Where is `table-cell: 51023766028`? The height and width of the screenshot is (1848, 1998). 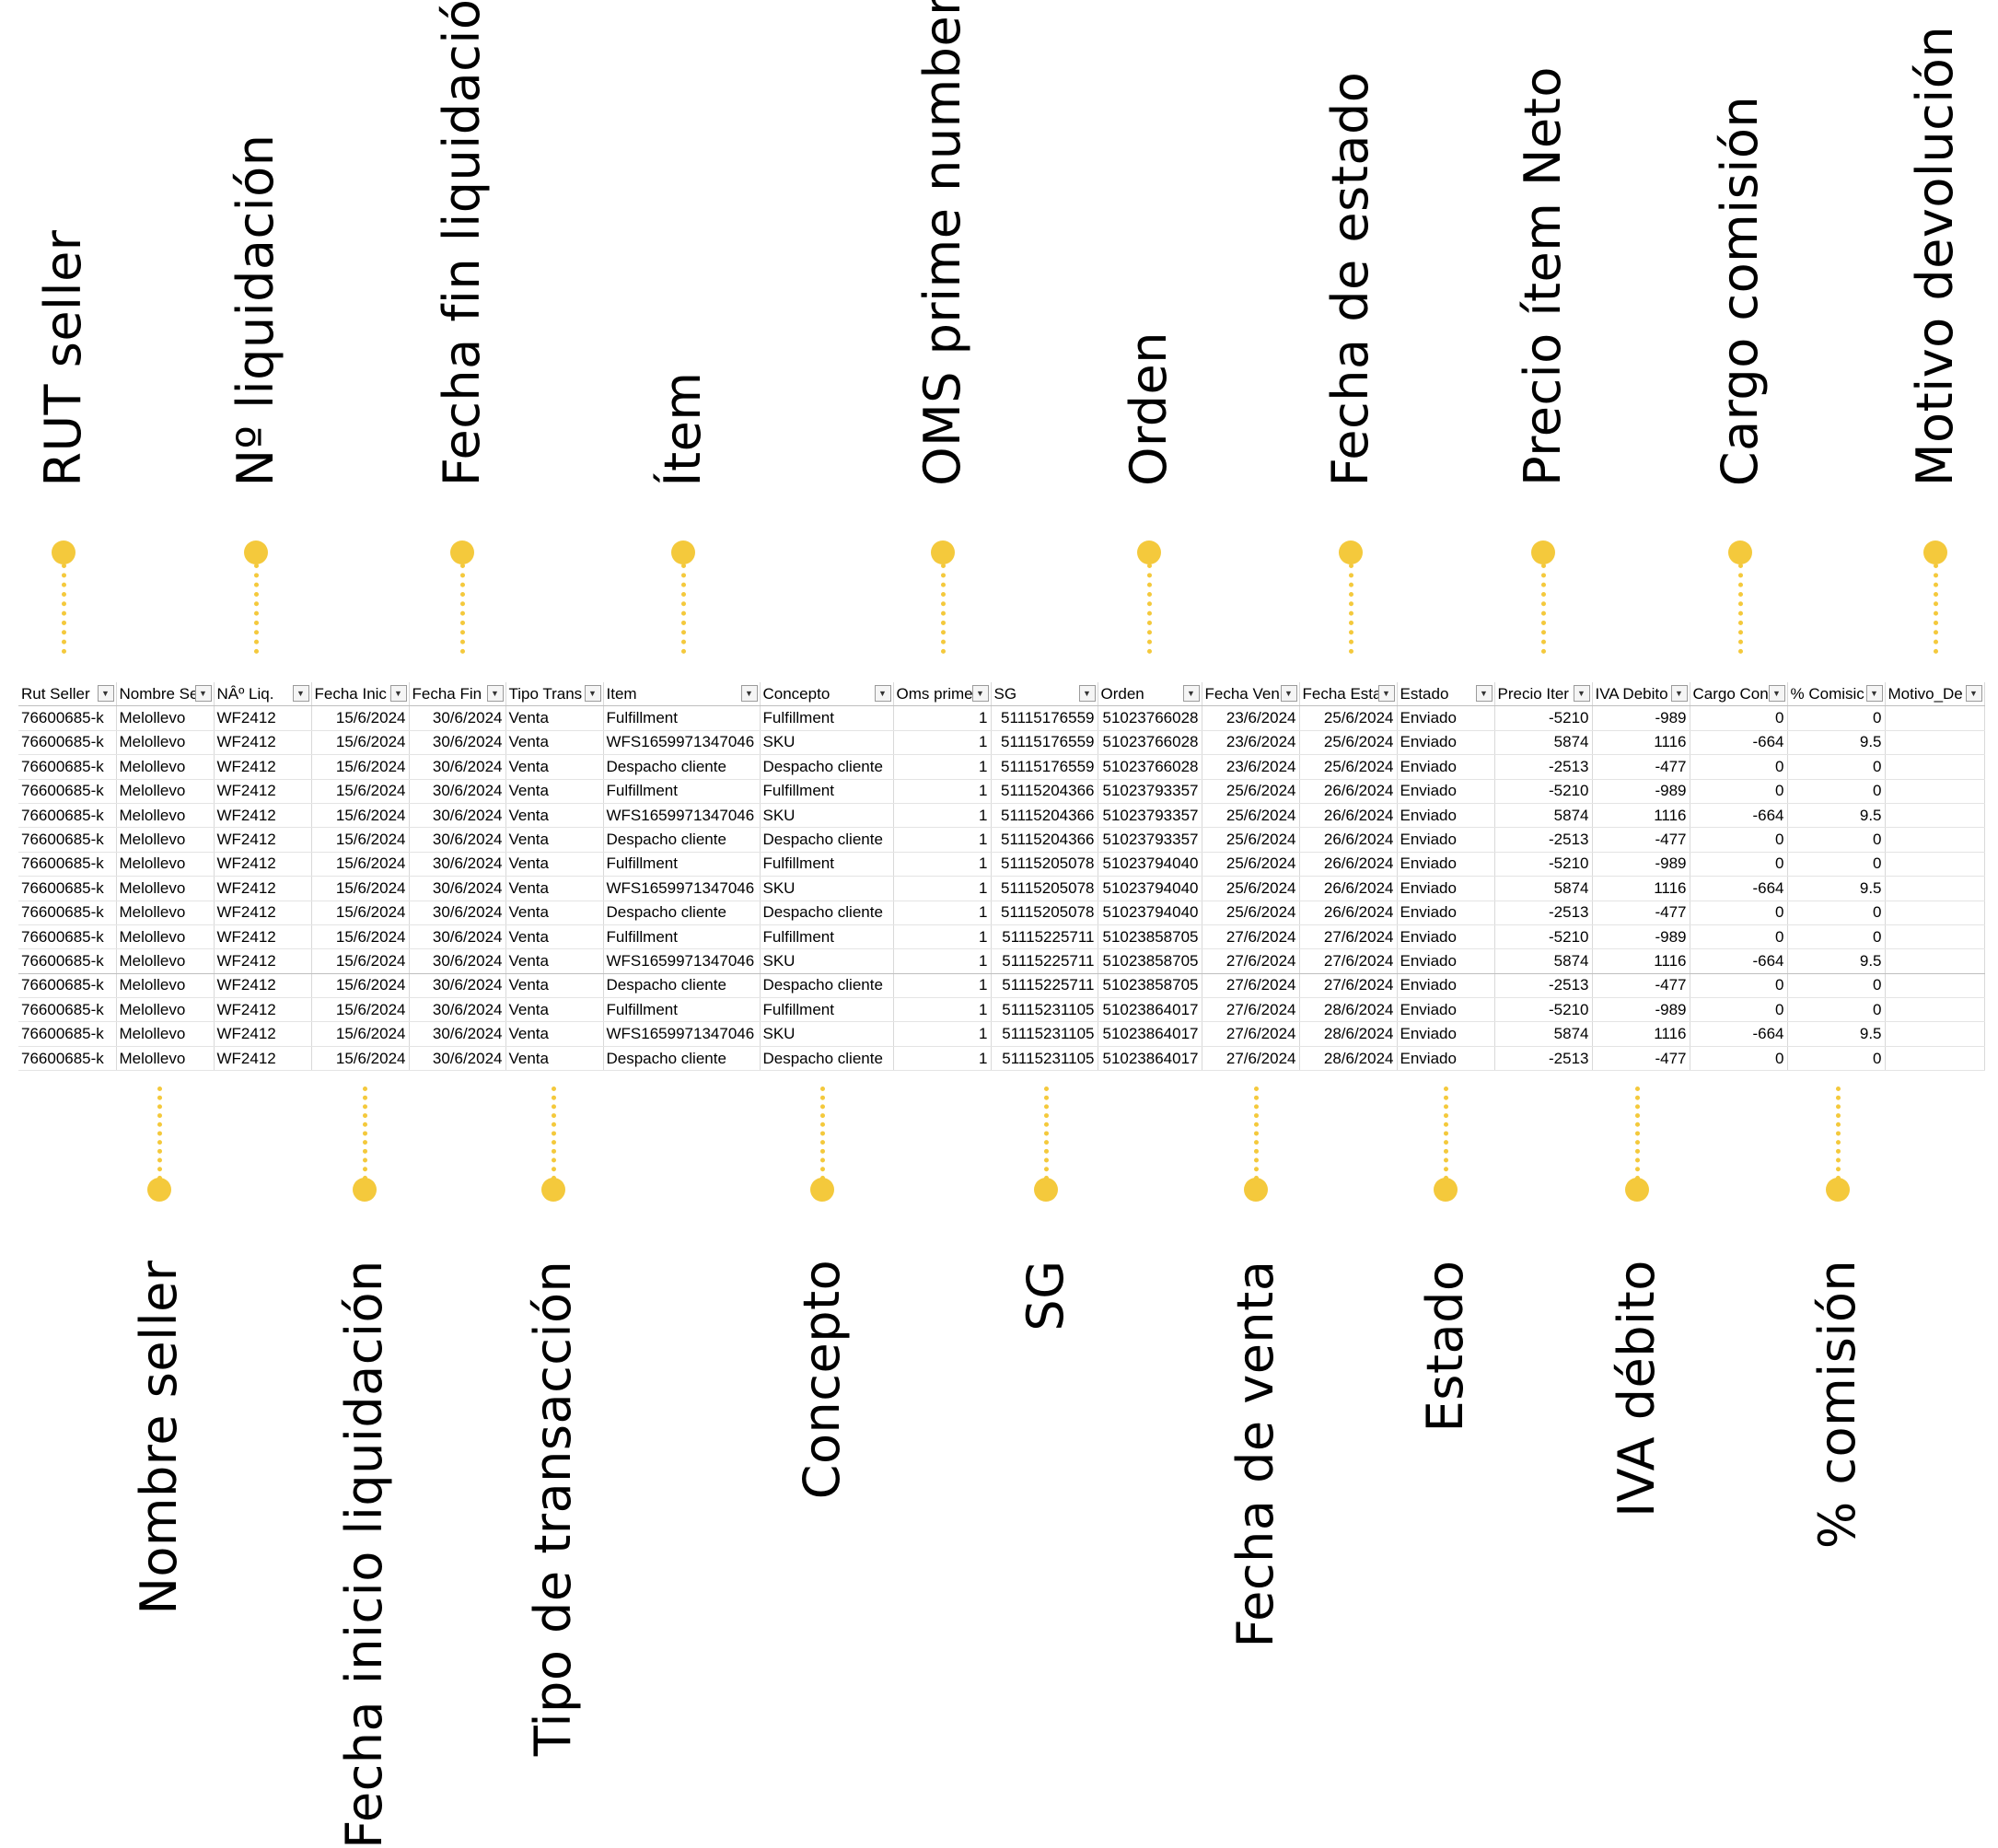
table-cell: 51023766028 is located at coordinates (1150, 767).